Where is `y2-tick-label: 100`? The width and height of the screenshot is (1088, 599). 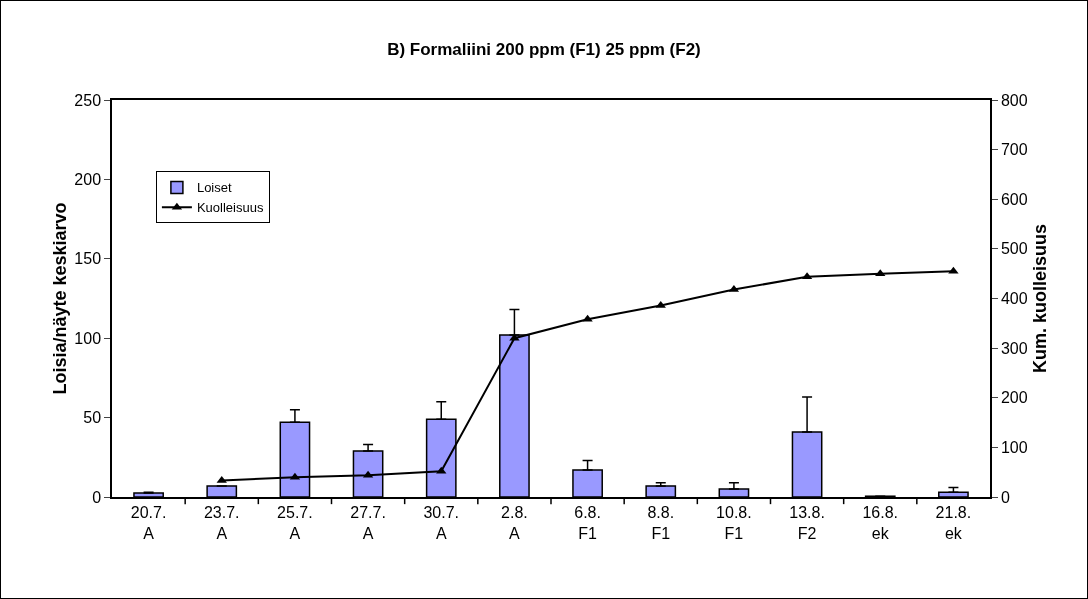 y2-tick-label: 100 is located at coordinates (1014, 447).